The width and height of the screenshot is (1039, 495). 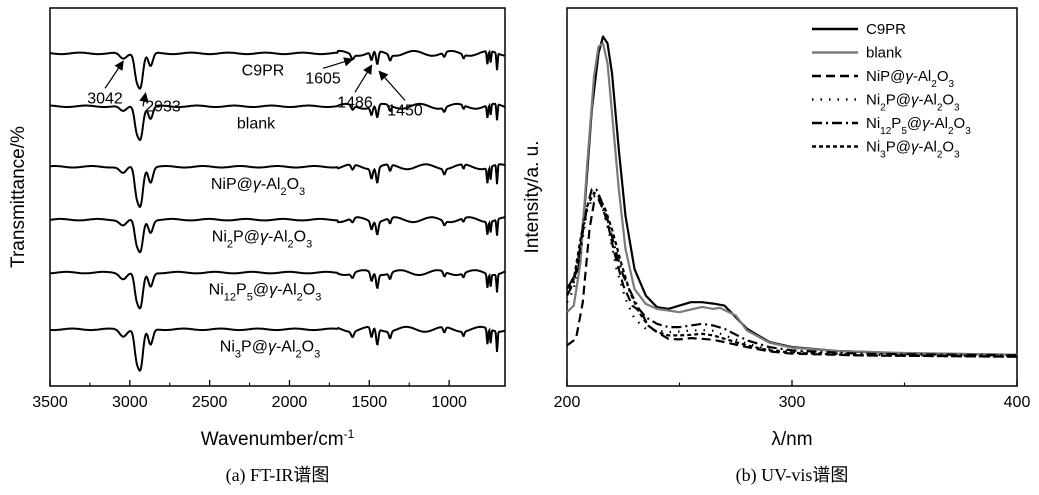 What do you see at coordinates (290, 402) in the screenshot?
I see `ftir-x-tick-label: 2000` at bounding box center [290, 402].